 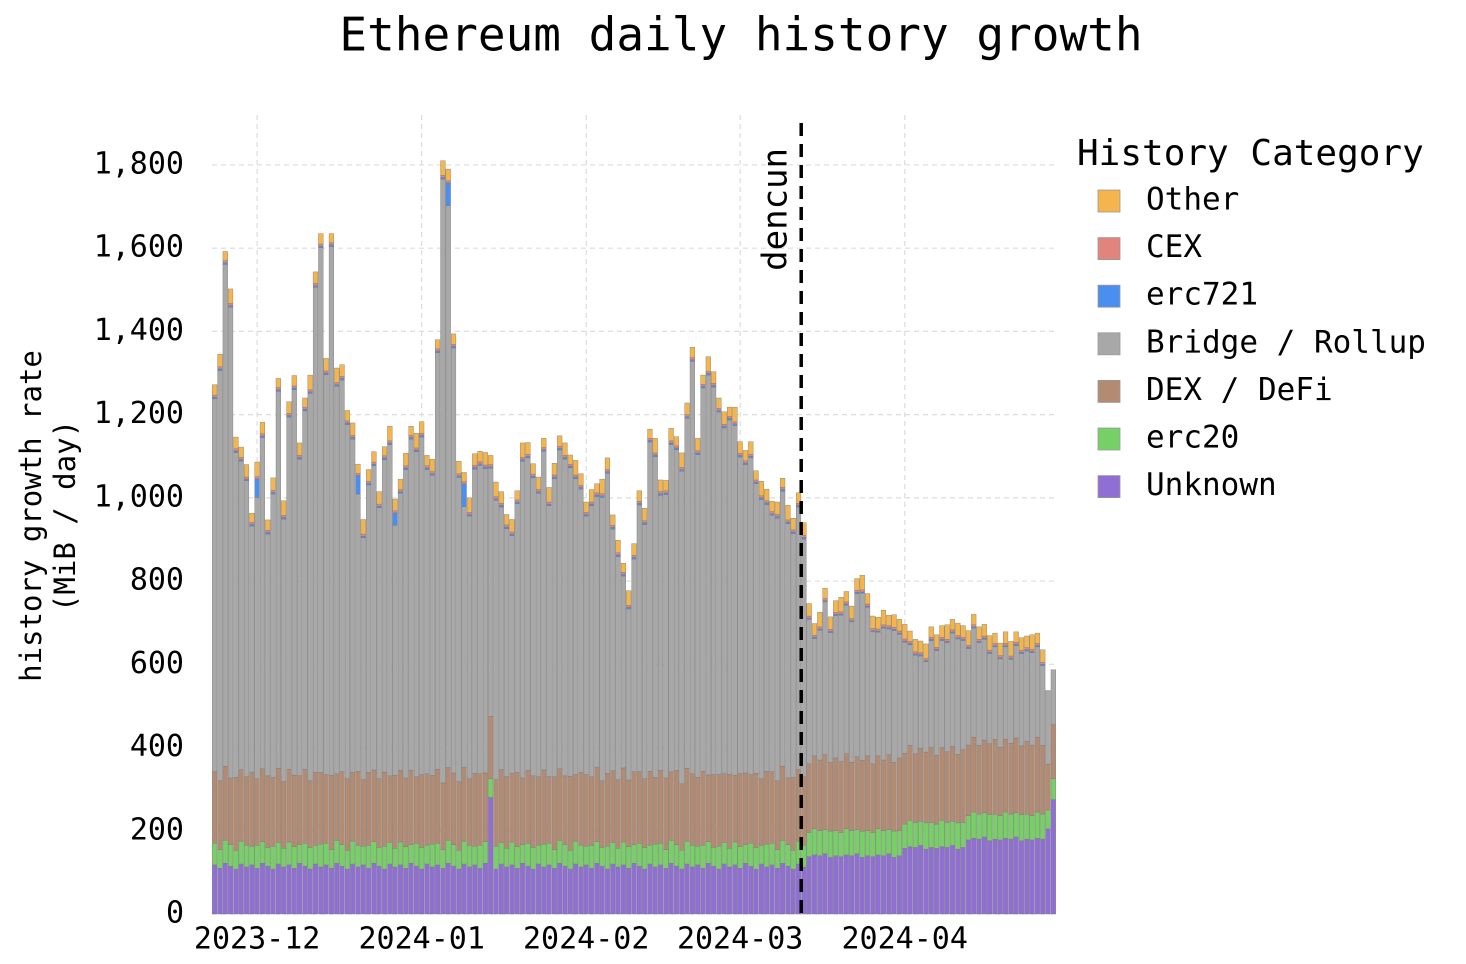 What do you see at coordinates (157, 829) in the screenshot?
I see `y-tick-label: 200` at bounding box center [157, 829].